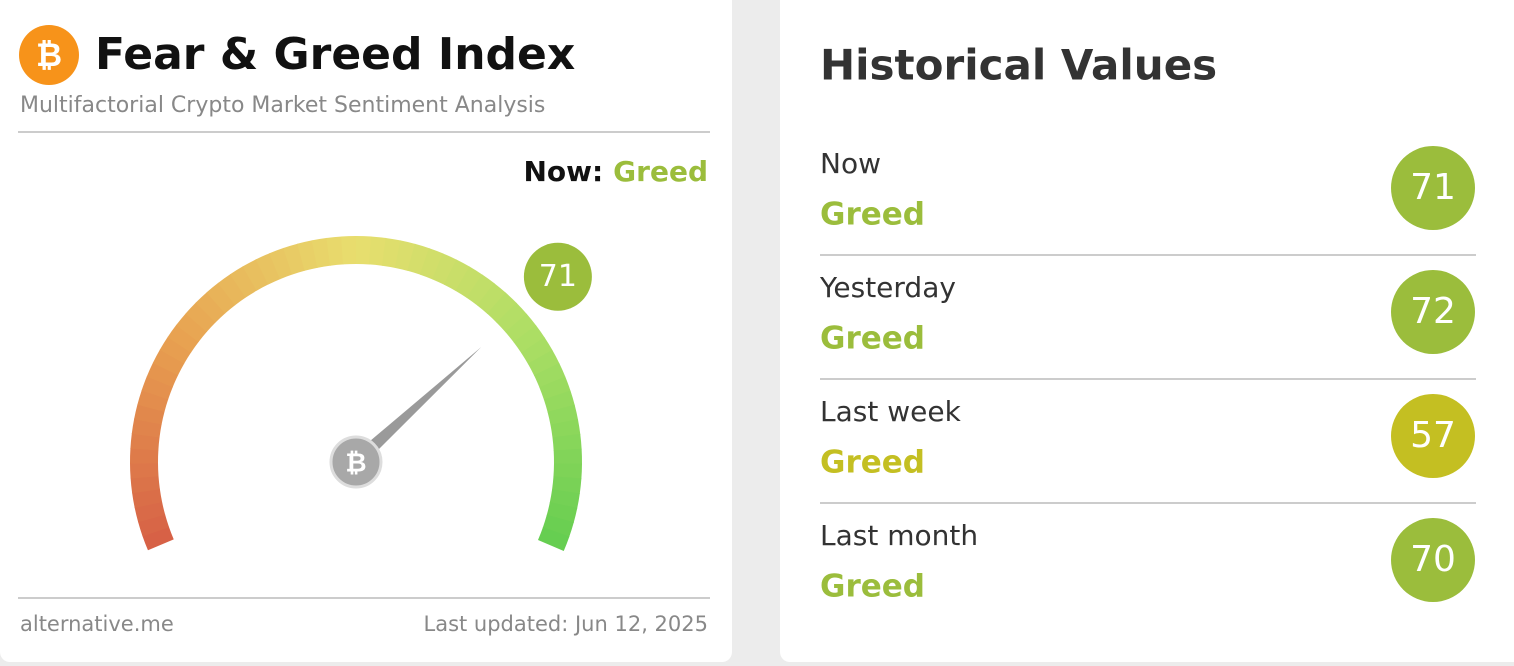 This screenshot has height=666, width=1514. I want to click on needle-hub, so click(356, 462).